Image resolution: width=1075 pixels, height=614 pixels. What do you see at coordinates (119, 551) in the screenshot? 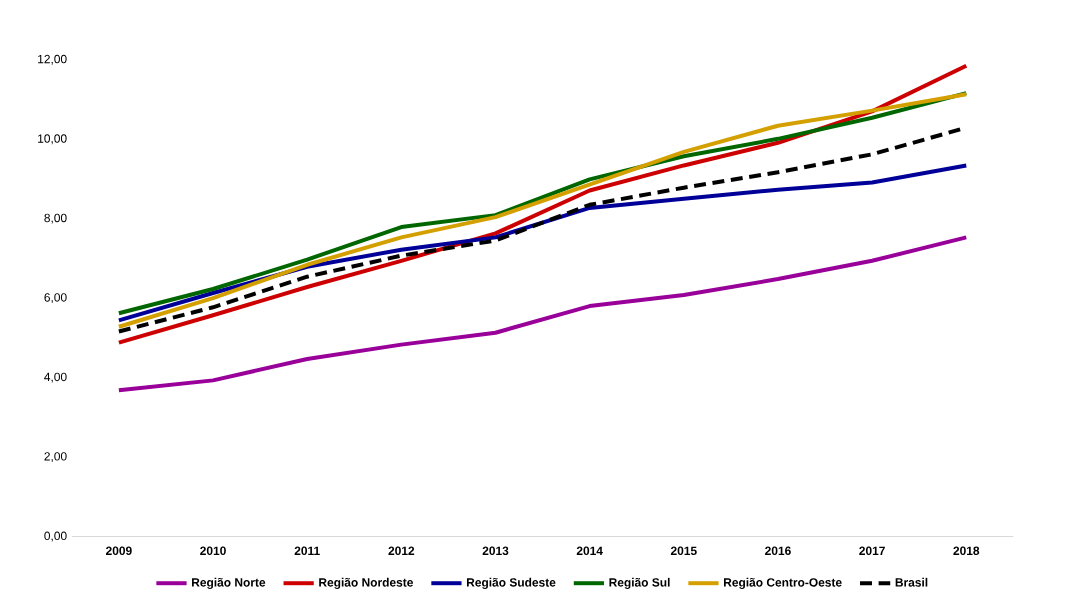
I see `x-tick-label: 2009` at bounding box center [119, 551].